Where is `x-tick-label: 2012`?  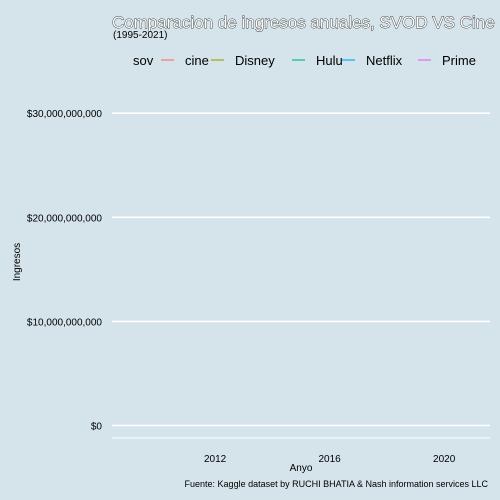
x-tick-label: 2012 is located at coordinates (215, 459).